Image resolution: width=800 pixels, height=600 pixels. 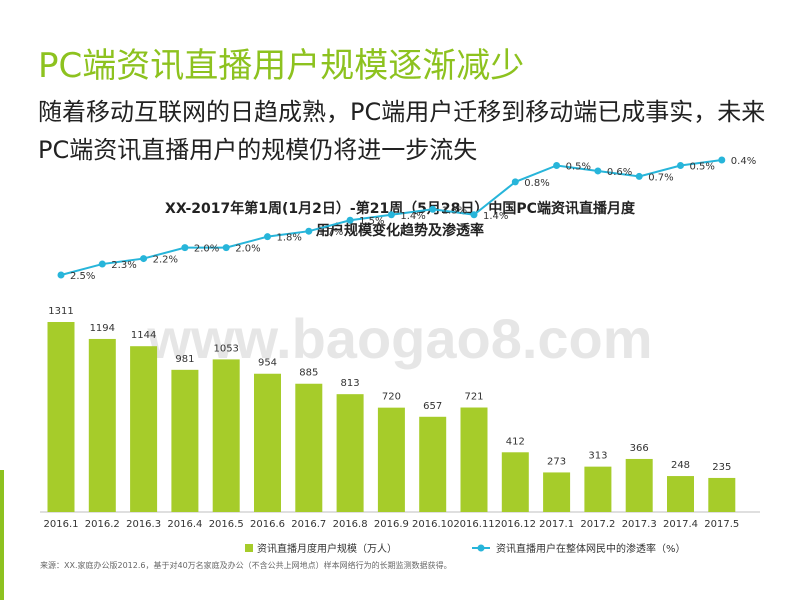 What do you see at coordinates (400, 209) in the screenshot?
I see `chart-title-line-1: XX-2017年第1周(1月2日）-第21周（5月28日）中国PC端资讯直播月度` at bounding box center [400, 209].